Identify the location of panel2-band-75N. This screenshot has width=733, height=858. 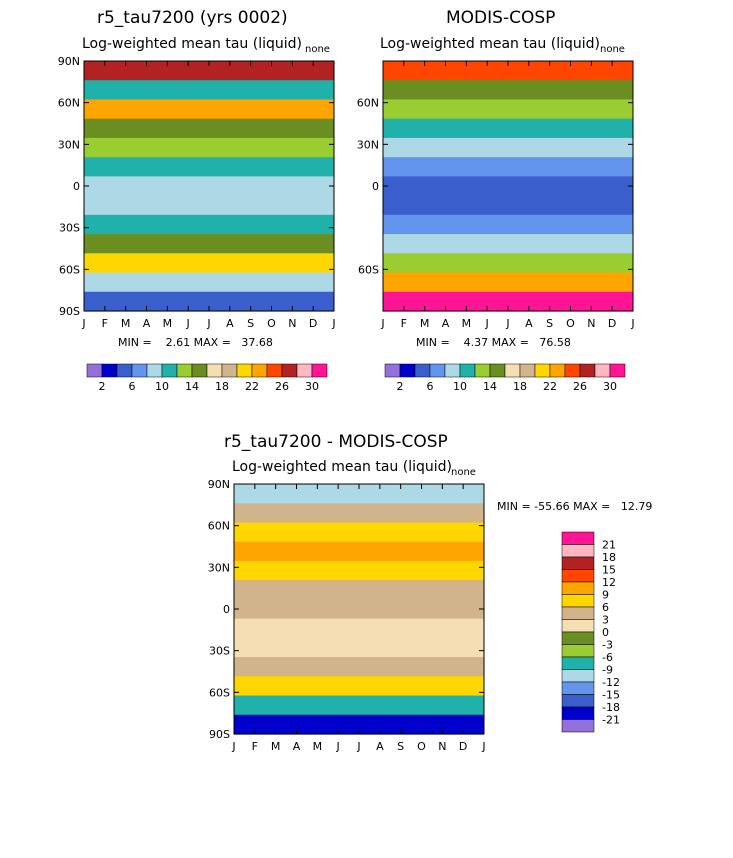
(508, 90).